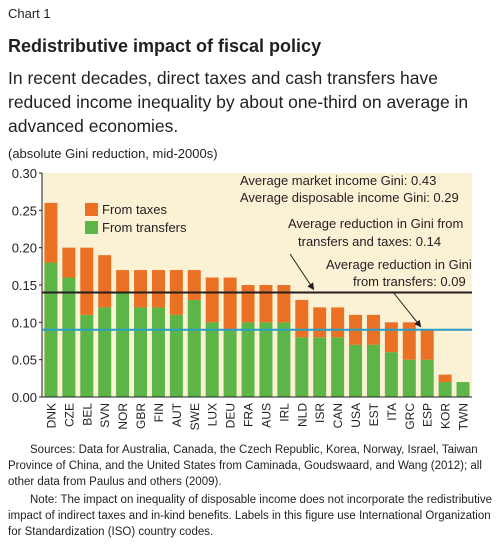 Image resolution: width=500 pixels, height=548 pixels. What do you see at coordinates (374, 414) in the screenshot?
I see `x-tick-label: EST` at bounding box center [374, 414].